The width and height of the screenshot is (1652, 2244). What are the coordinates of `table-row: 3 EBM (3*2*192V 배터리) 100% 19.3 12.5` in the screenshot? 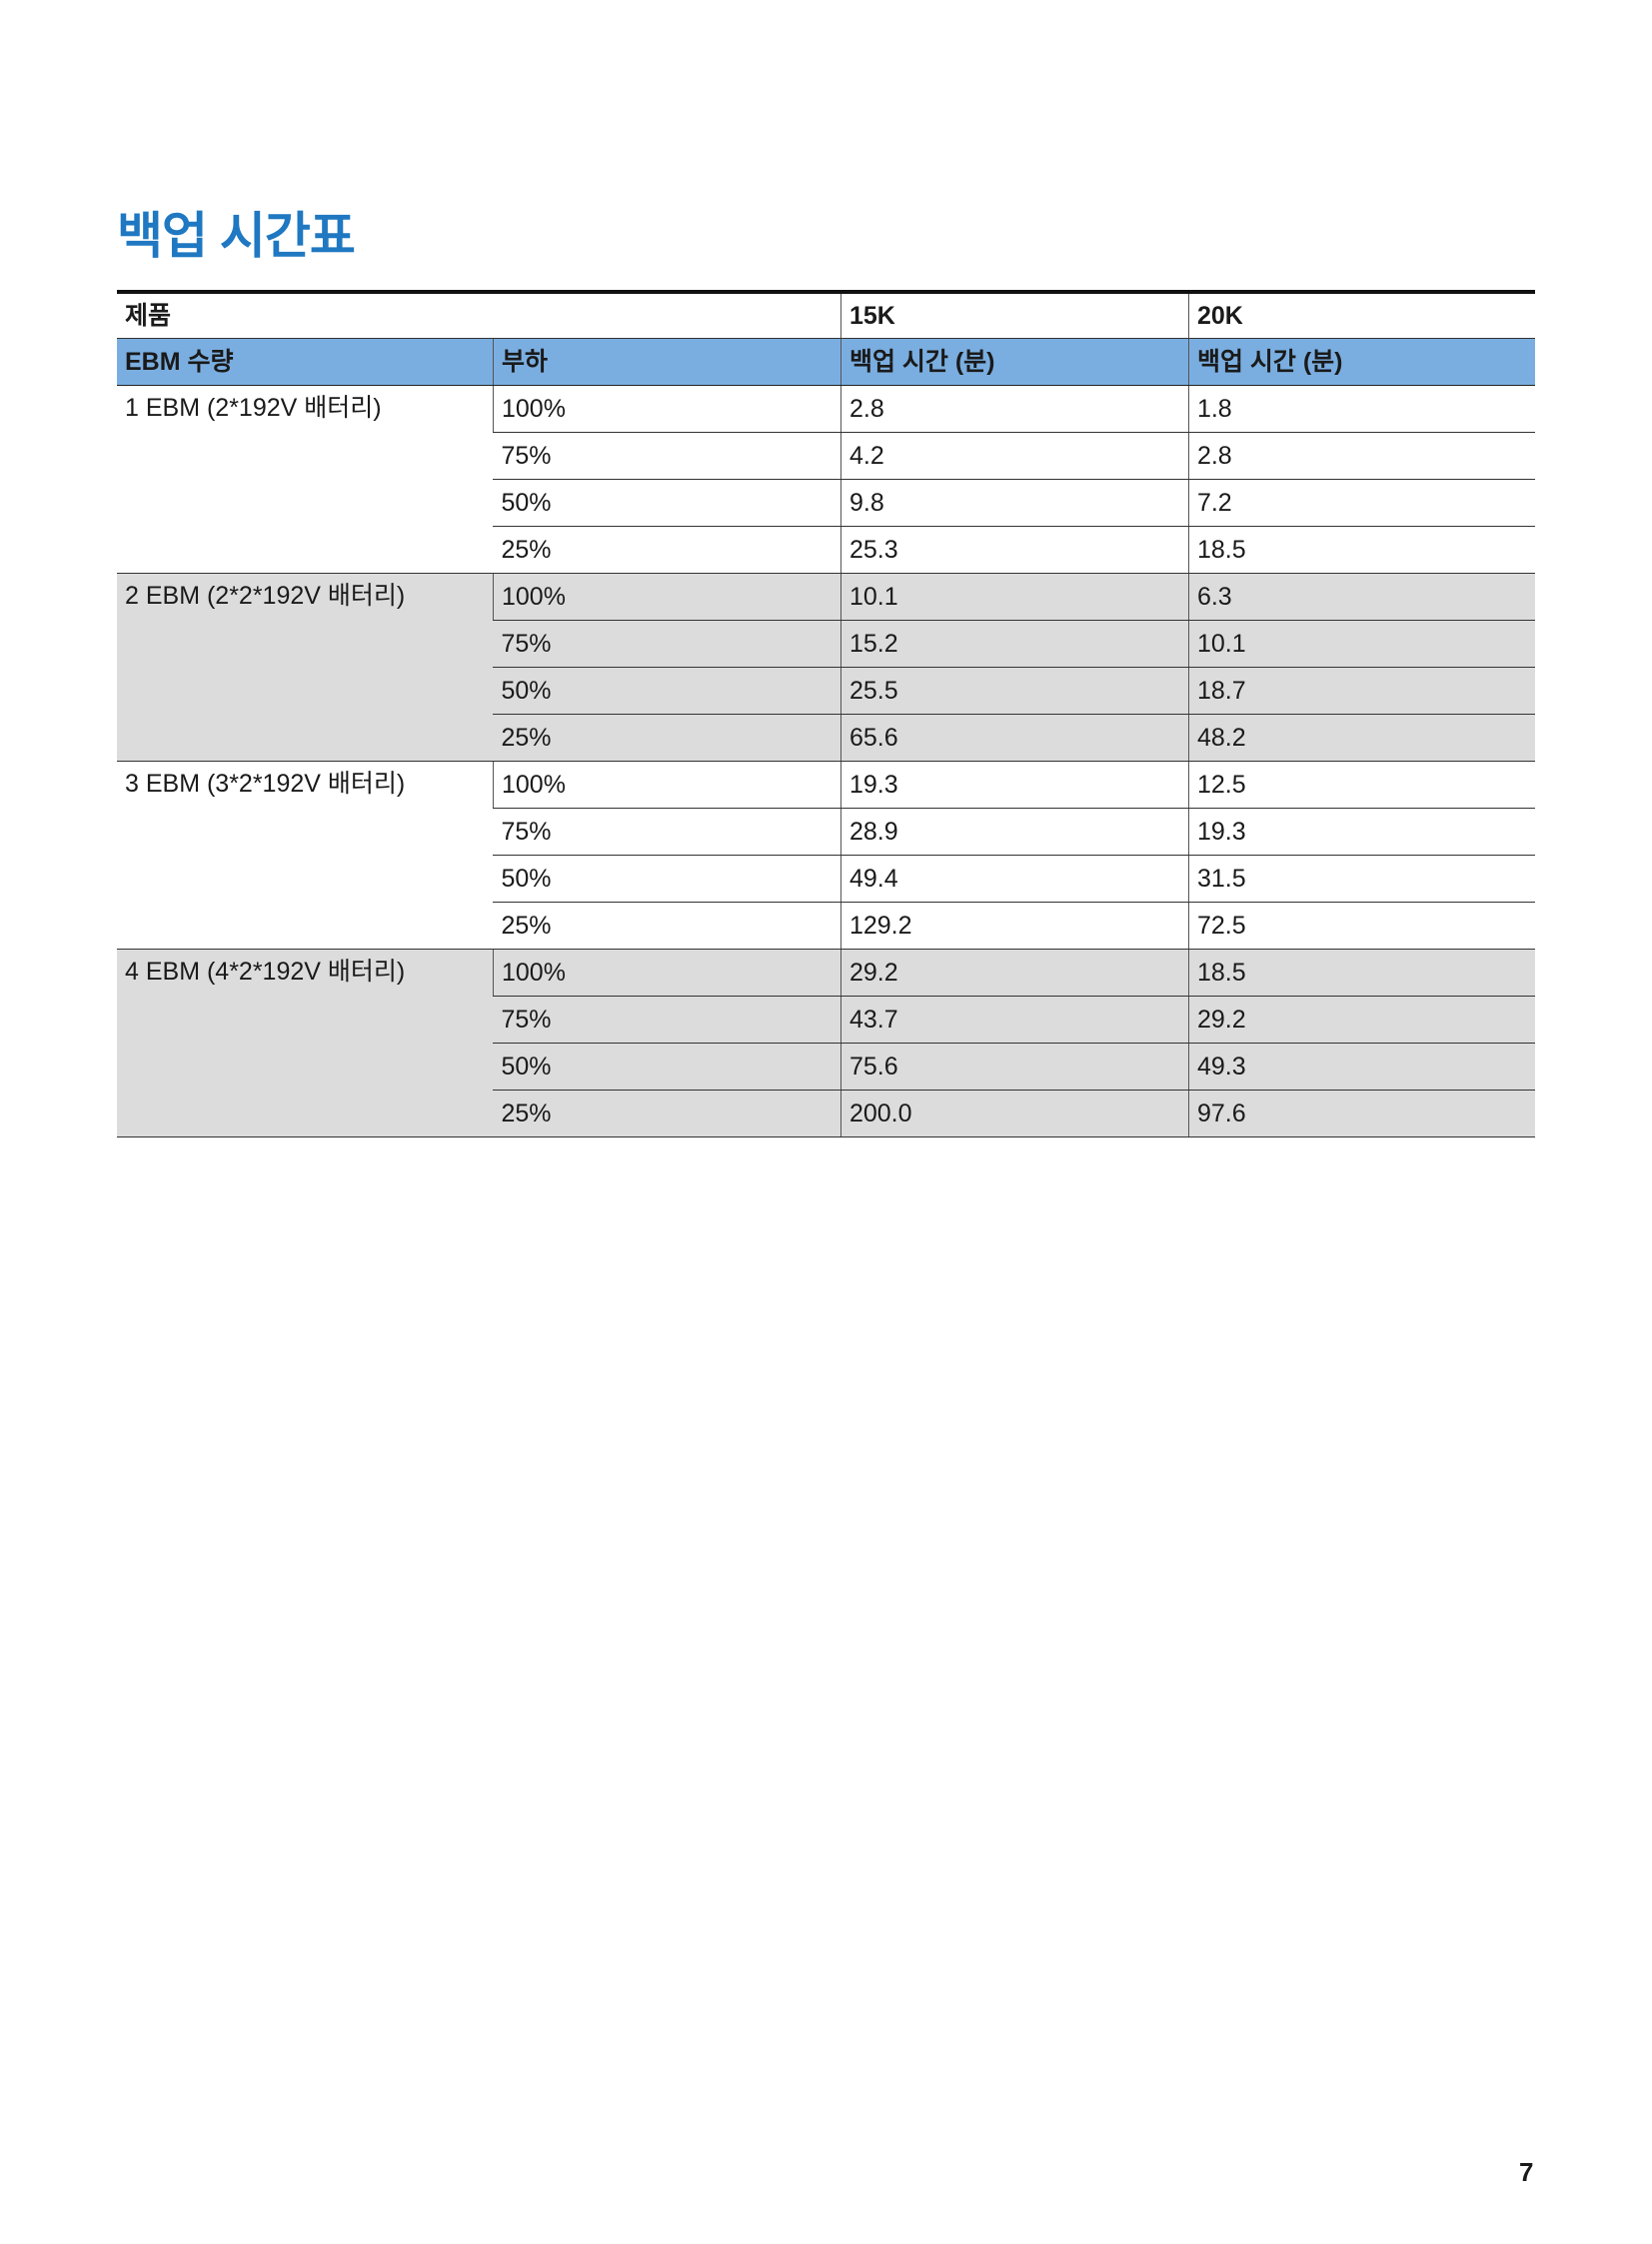 It's located at (826, 855).